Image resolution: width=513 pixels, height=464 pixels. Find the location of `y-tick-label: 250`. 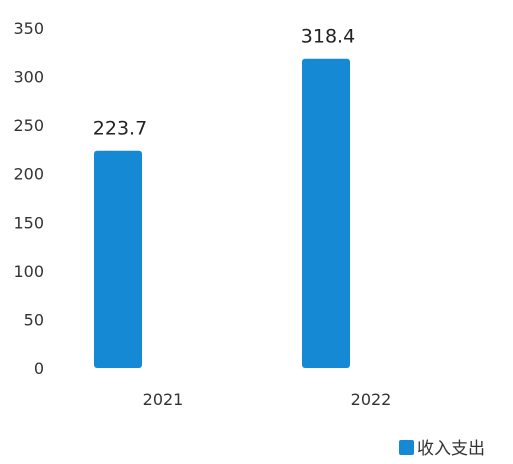

y-tick-label: 250 is located at coordinates (28, 125).